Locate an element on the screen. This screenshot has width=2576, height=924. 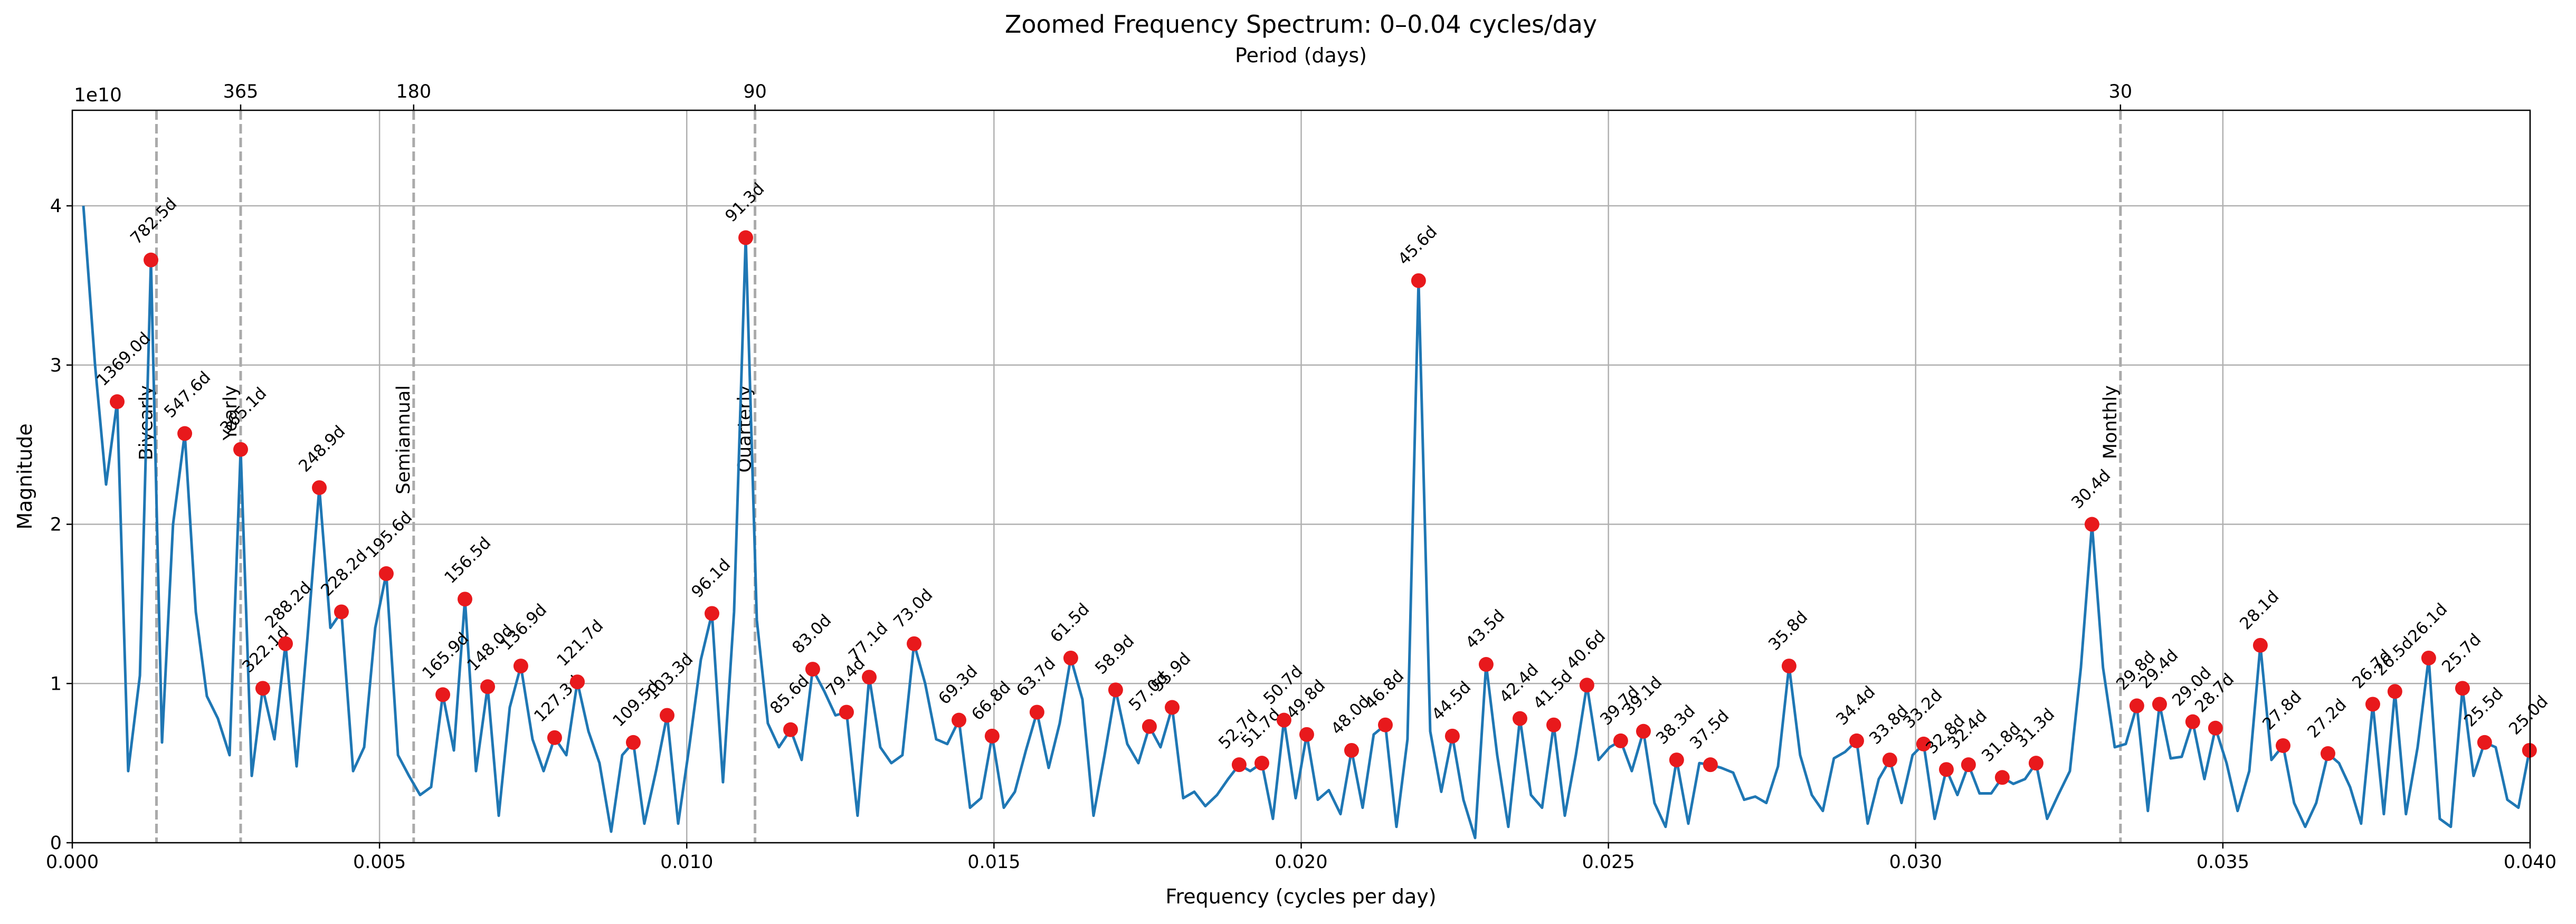
peak-label: 195.6d is located at coordinates (389, 535).